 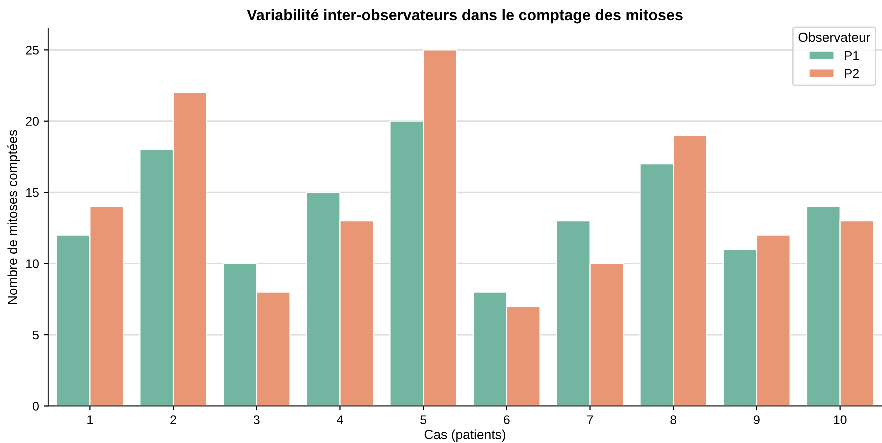 What do you see at coordinates (32, 264) in the screenshot?
I see `y-tick-label: 10` at bounding box center [32, 264].